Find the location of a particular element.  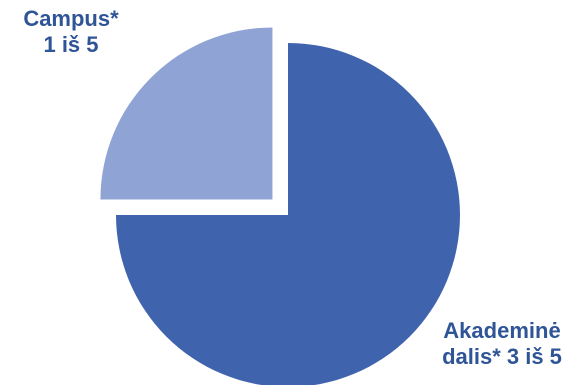

data-label-campus-line-2: 1 iš 5 is located at coordinates (71, 44).